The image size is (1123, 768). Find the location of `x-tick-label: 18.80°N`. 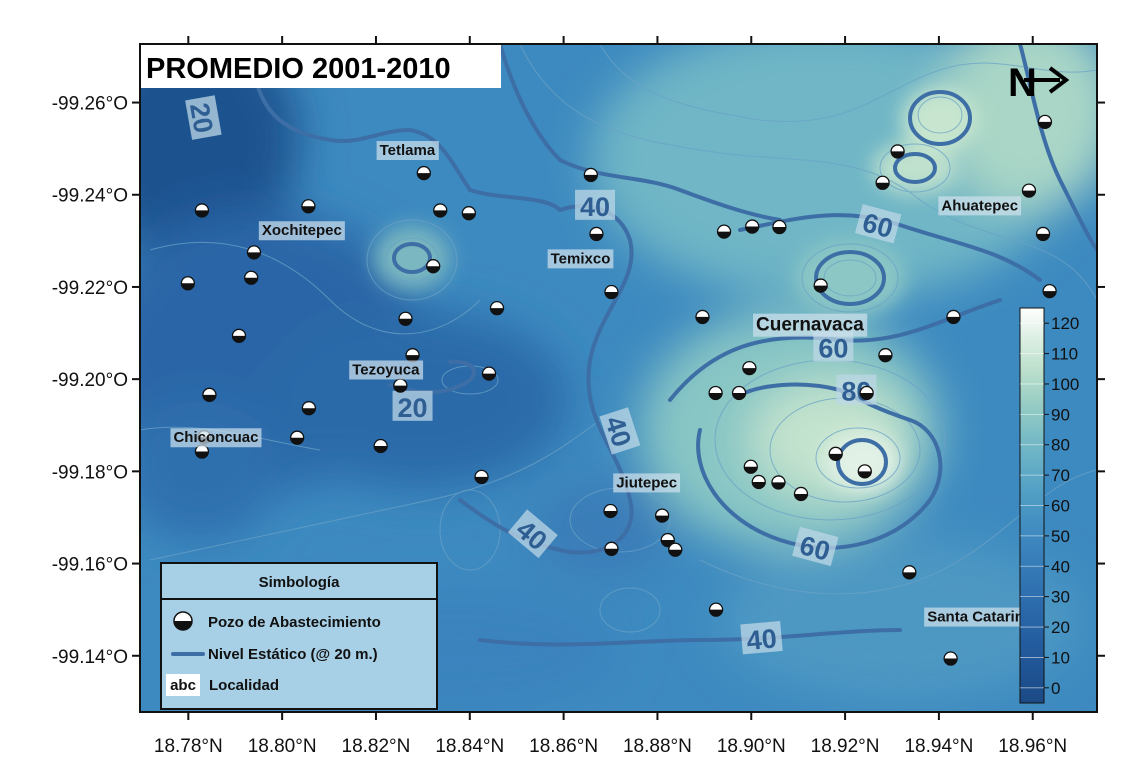

x-tick-label: 18.80°N is located at coordinates (282, 746).